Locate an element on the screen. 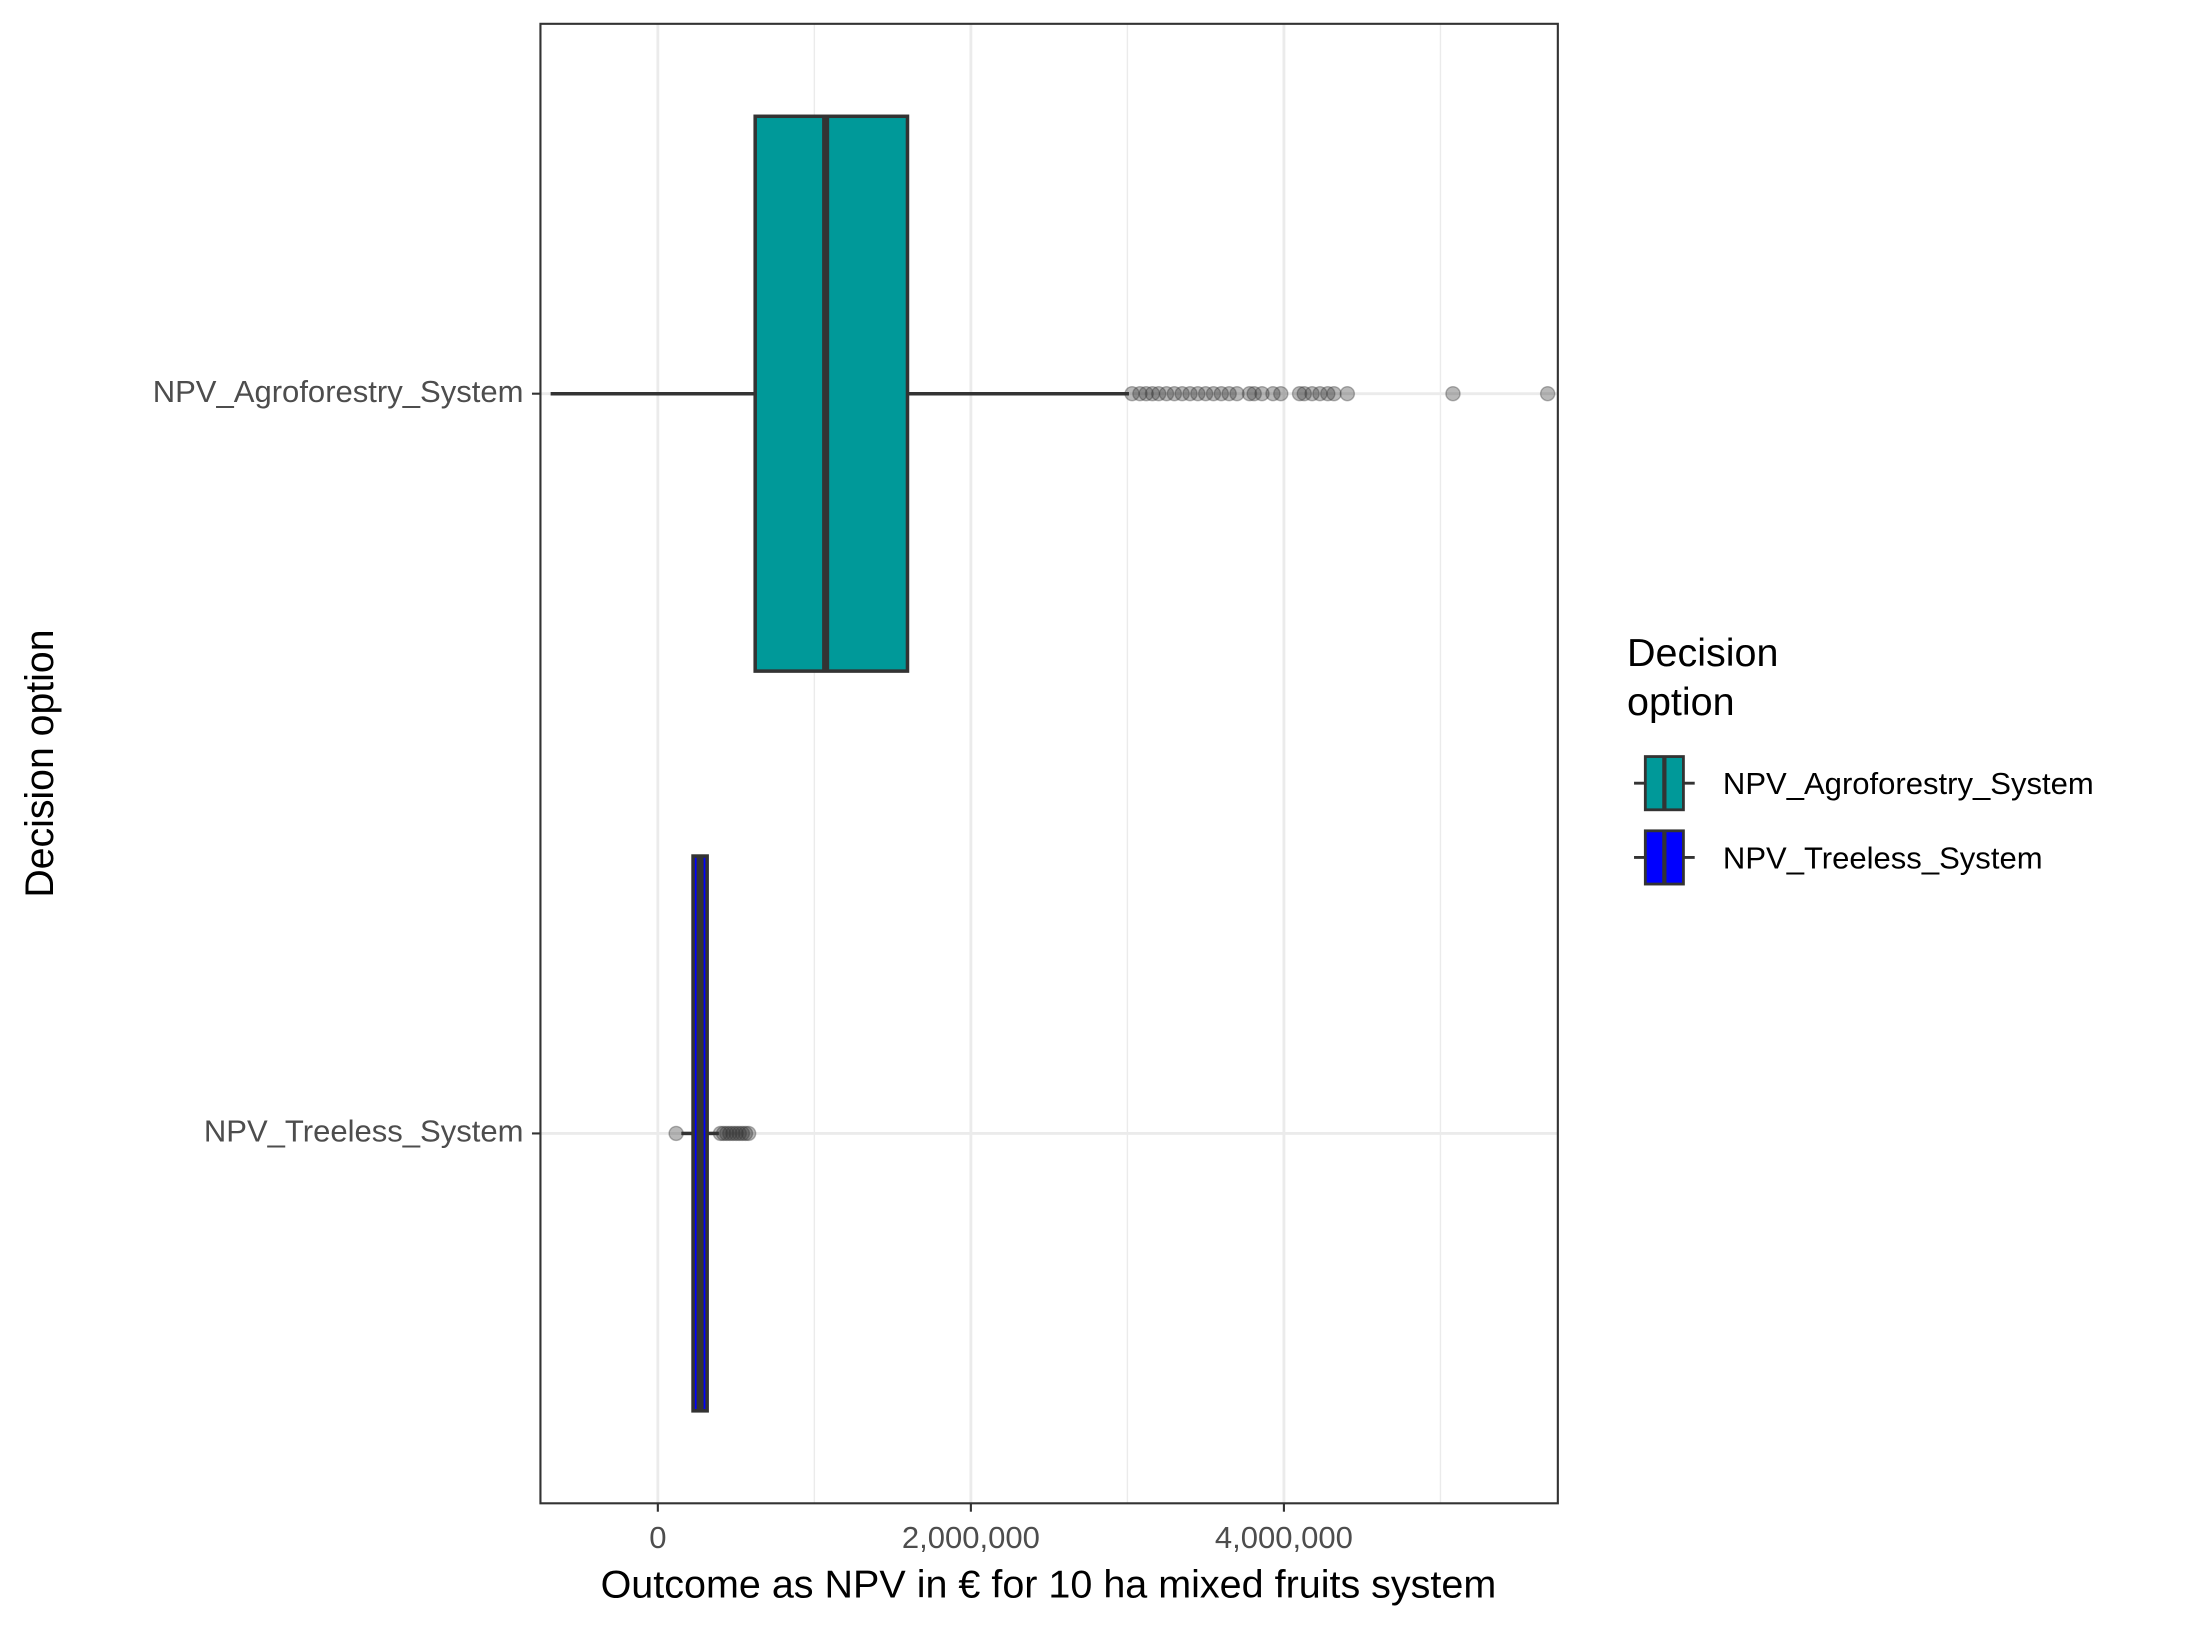  x-tick-label: 0 is located at coordinates (657, 1537).